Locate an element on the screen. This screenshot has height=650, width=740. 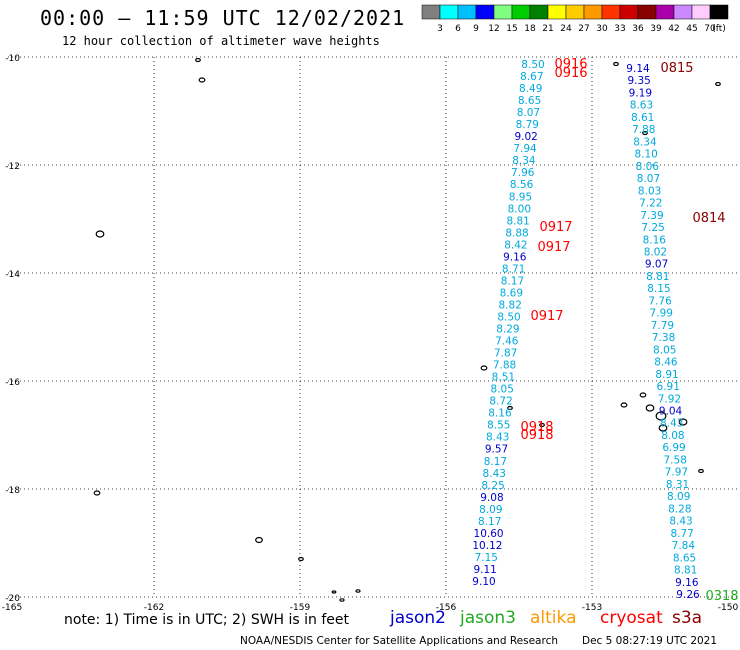
wave-height-label: 6.91 is located at coordinates (668, 387).